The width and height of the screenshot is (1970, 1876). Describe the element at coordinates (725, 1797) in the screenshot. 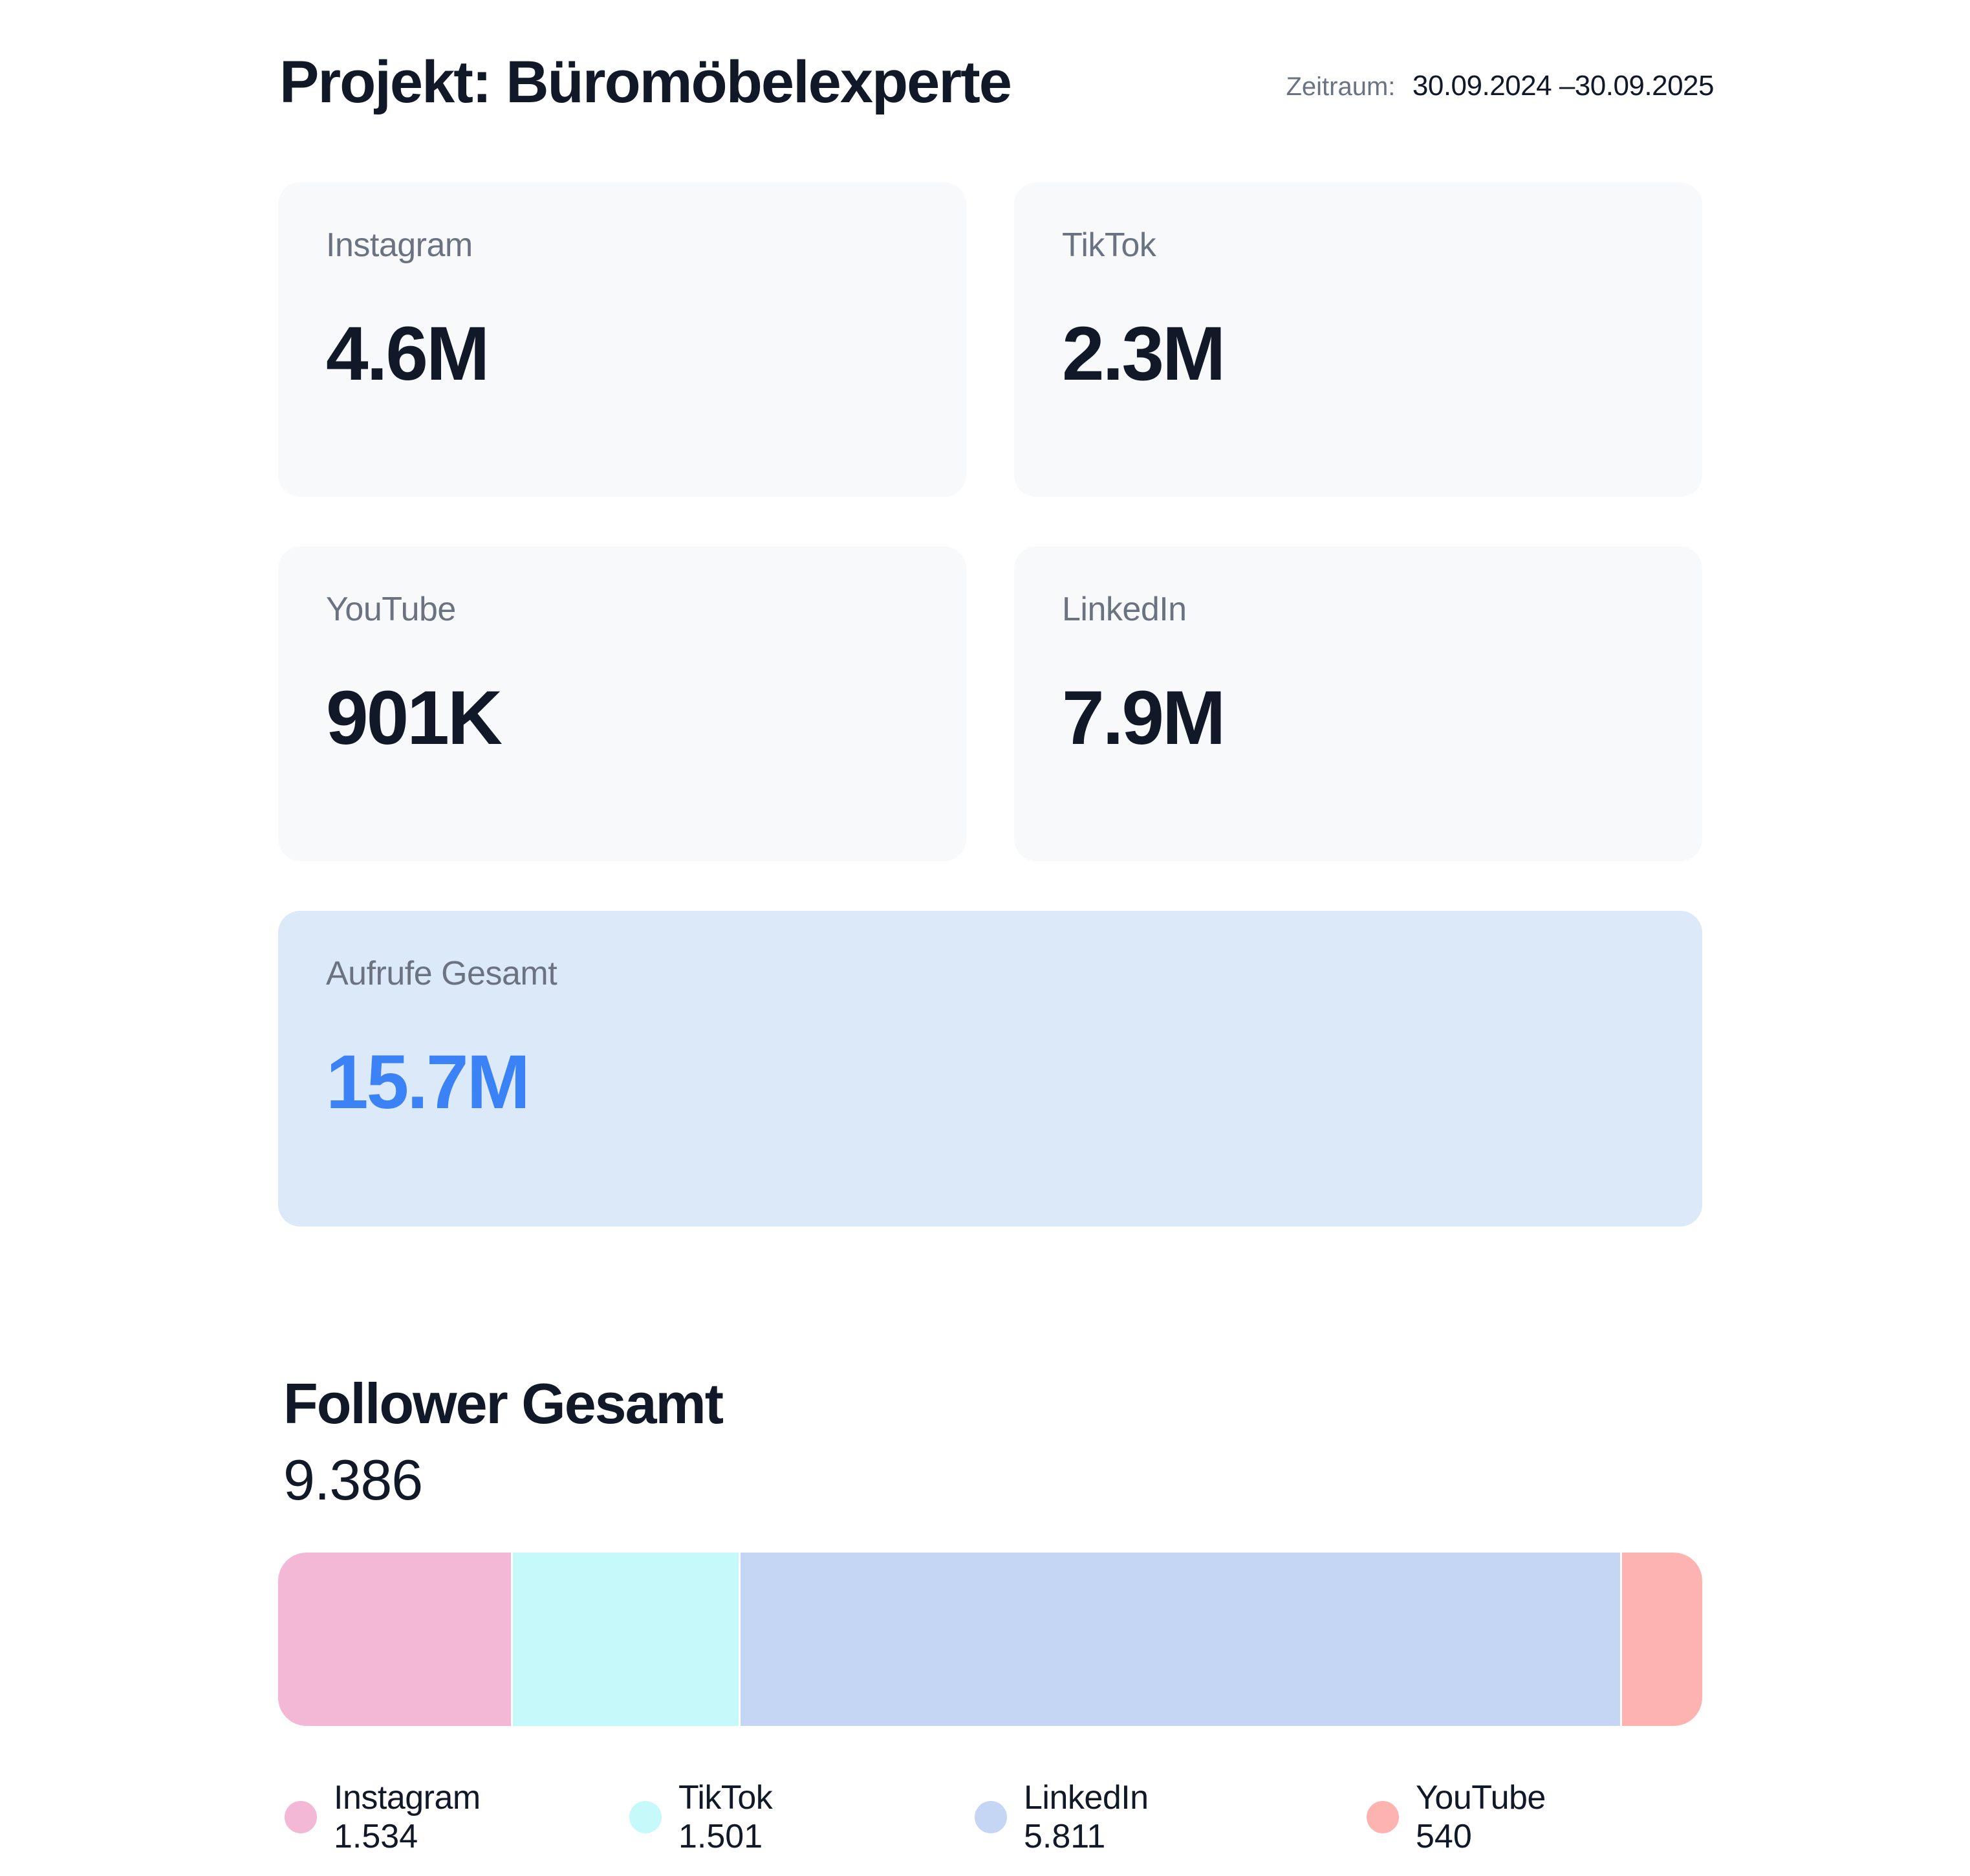

I see `legend-label: TikTok` at that location.